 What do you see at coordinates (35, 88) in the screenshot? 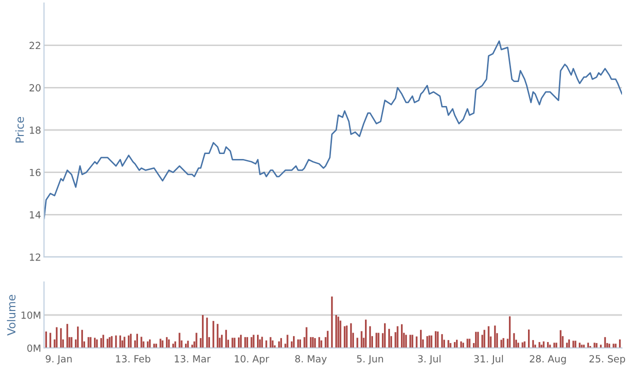
I see `y-tick-label: 20` at bounding box center [35, 88].